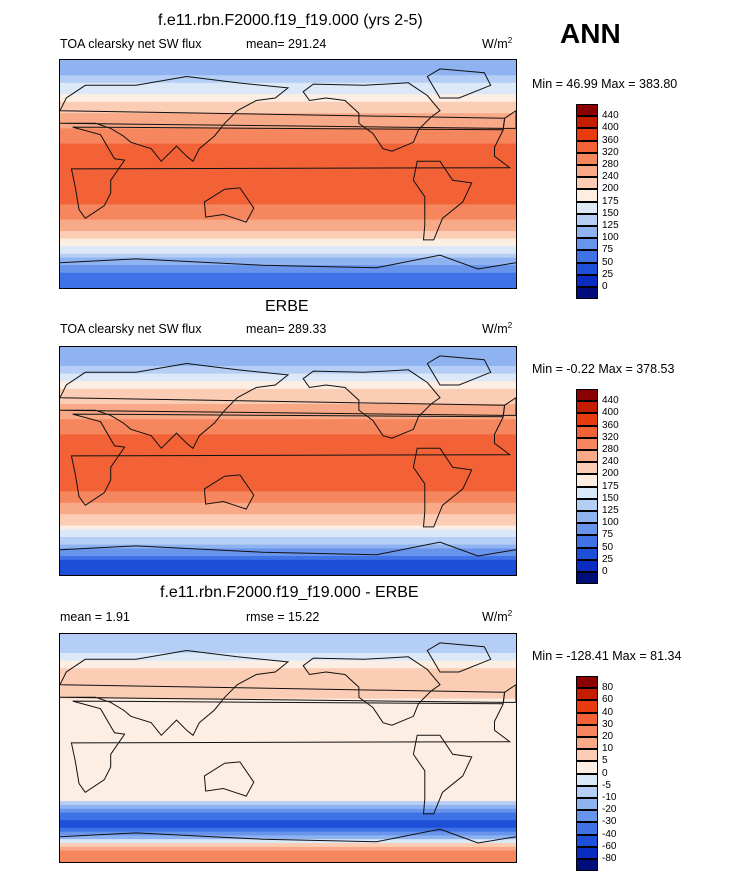  What do you see at coordinates (610, 225) in the screenshot?
I see `colorbar-tick-label: 125` at bounding box center [610, 225].